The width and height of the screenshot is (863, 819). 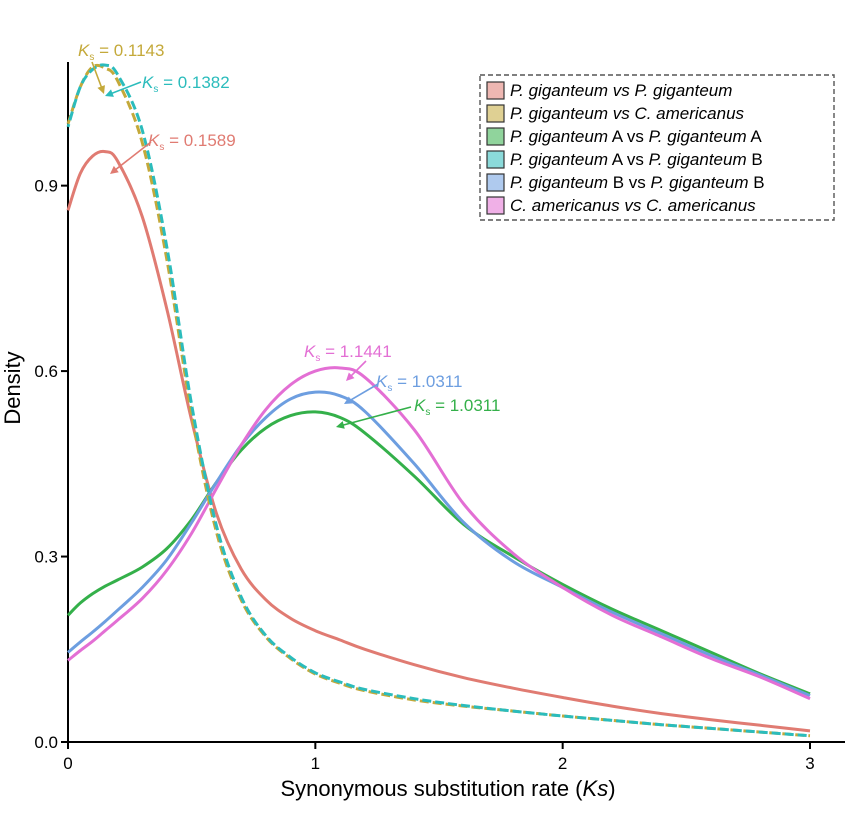 I want to click on peak-annotation: Ks = 1.1441, so click(x=348, y=361).